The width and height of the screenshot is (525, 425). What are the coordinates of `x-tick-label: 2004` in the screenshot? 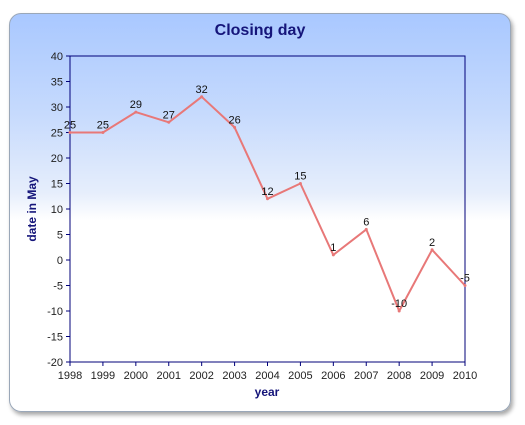 It's located at (267, 376).